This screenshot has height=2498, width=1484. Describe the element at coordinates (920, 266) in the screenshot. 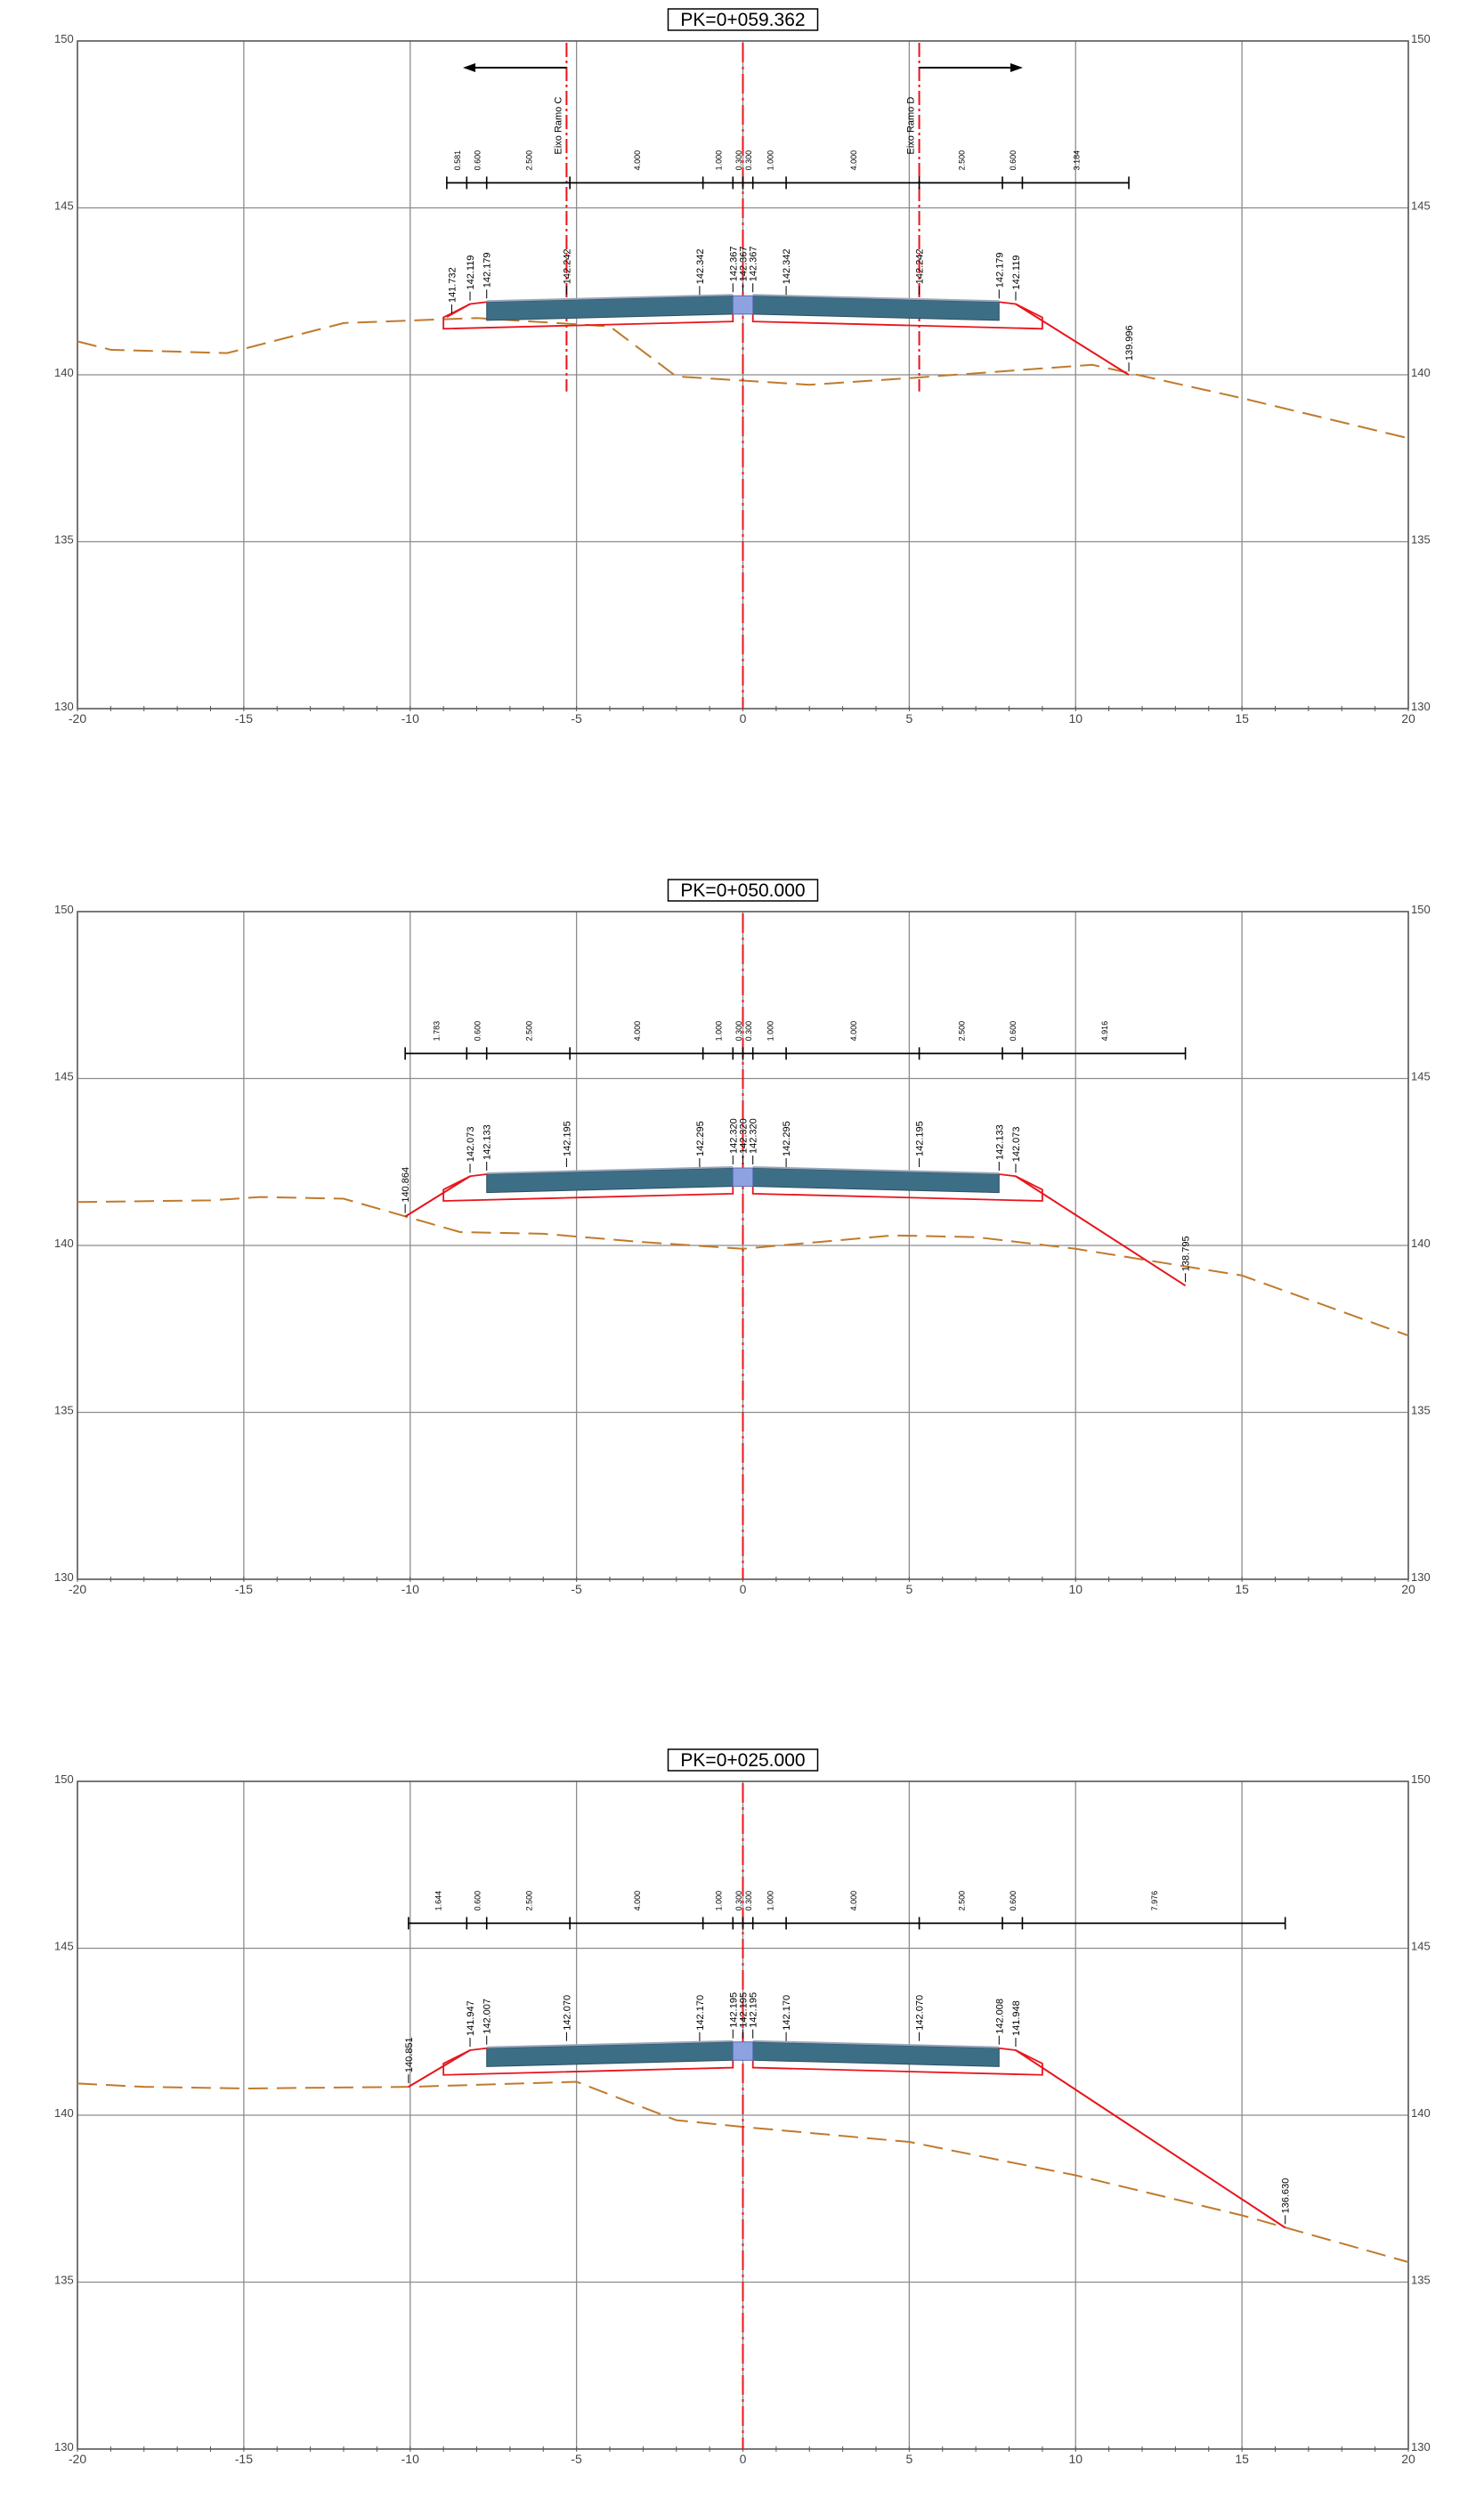

I see `elevation-label: 142.242` at that location.